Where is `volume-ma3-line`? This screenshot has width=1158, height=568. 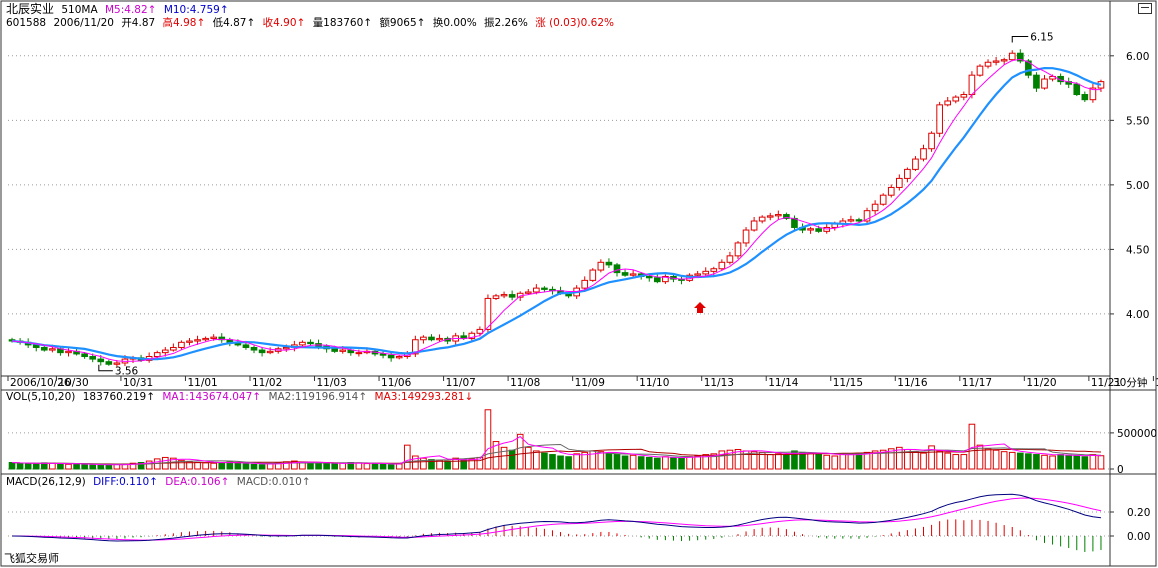 volume-ma3-line is located at coordinates (556, 456).